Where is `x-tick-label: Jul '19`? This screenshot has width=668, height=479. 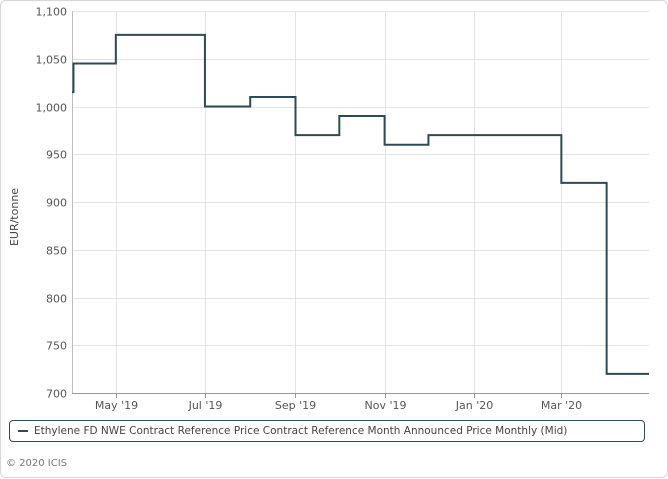
x-tick-label: Jul '19 is located at coordinates (205, 405).